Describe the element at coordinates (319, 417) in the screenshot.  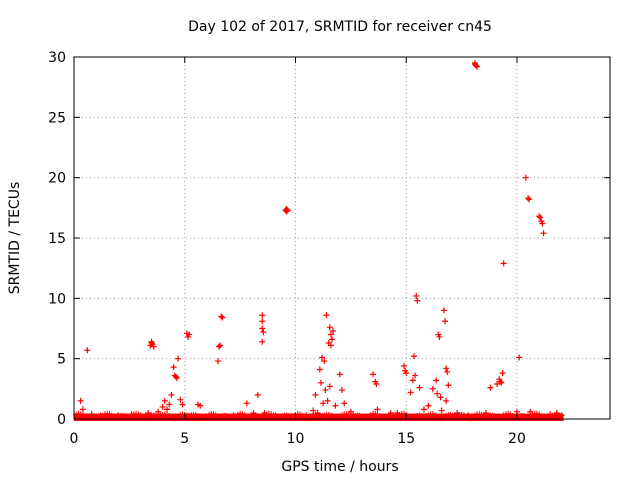
I see `baseline-band-fill` at that location.